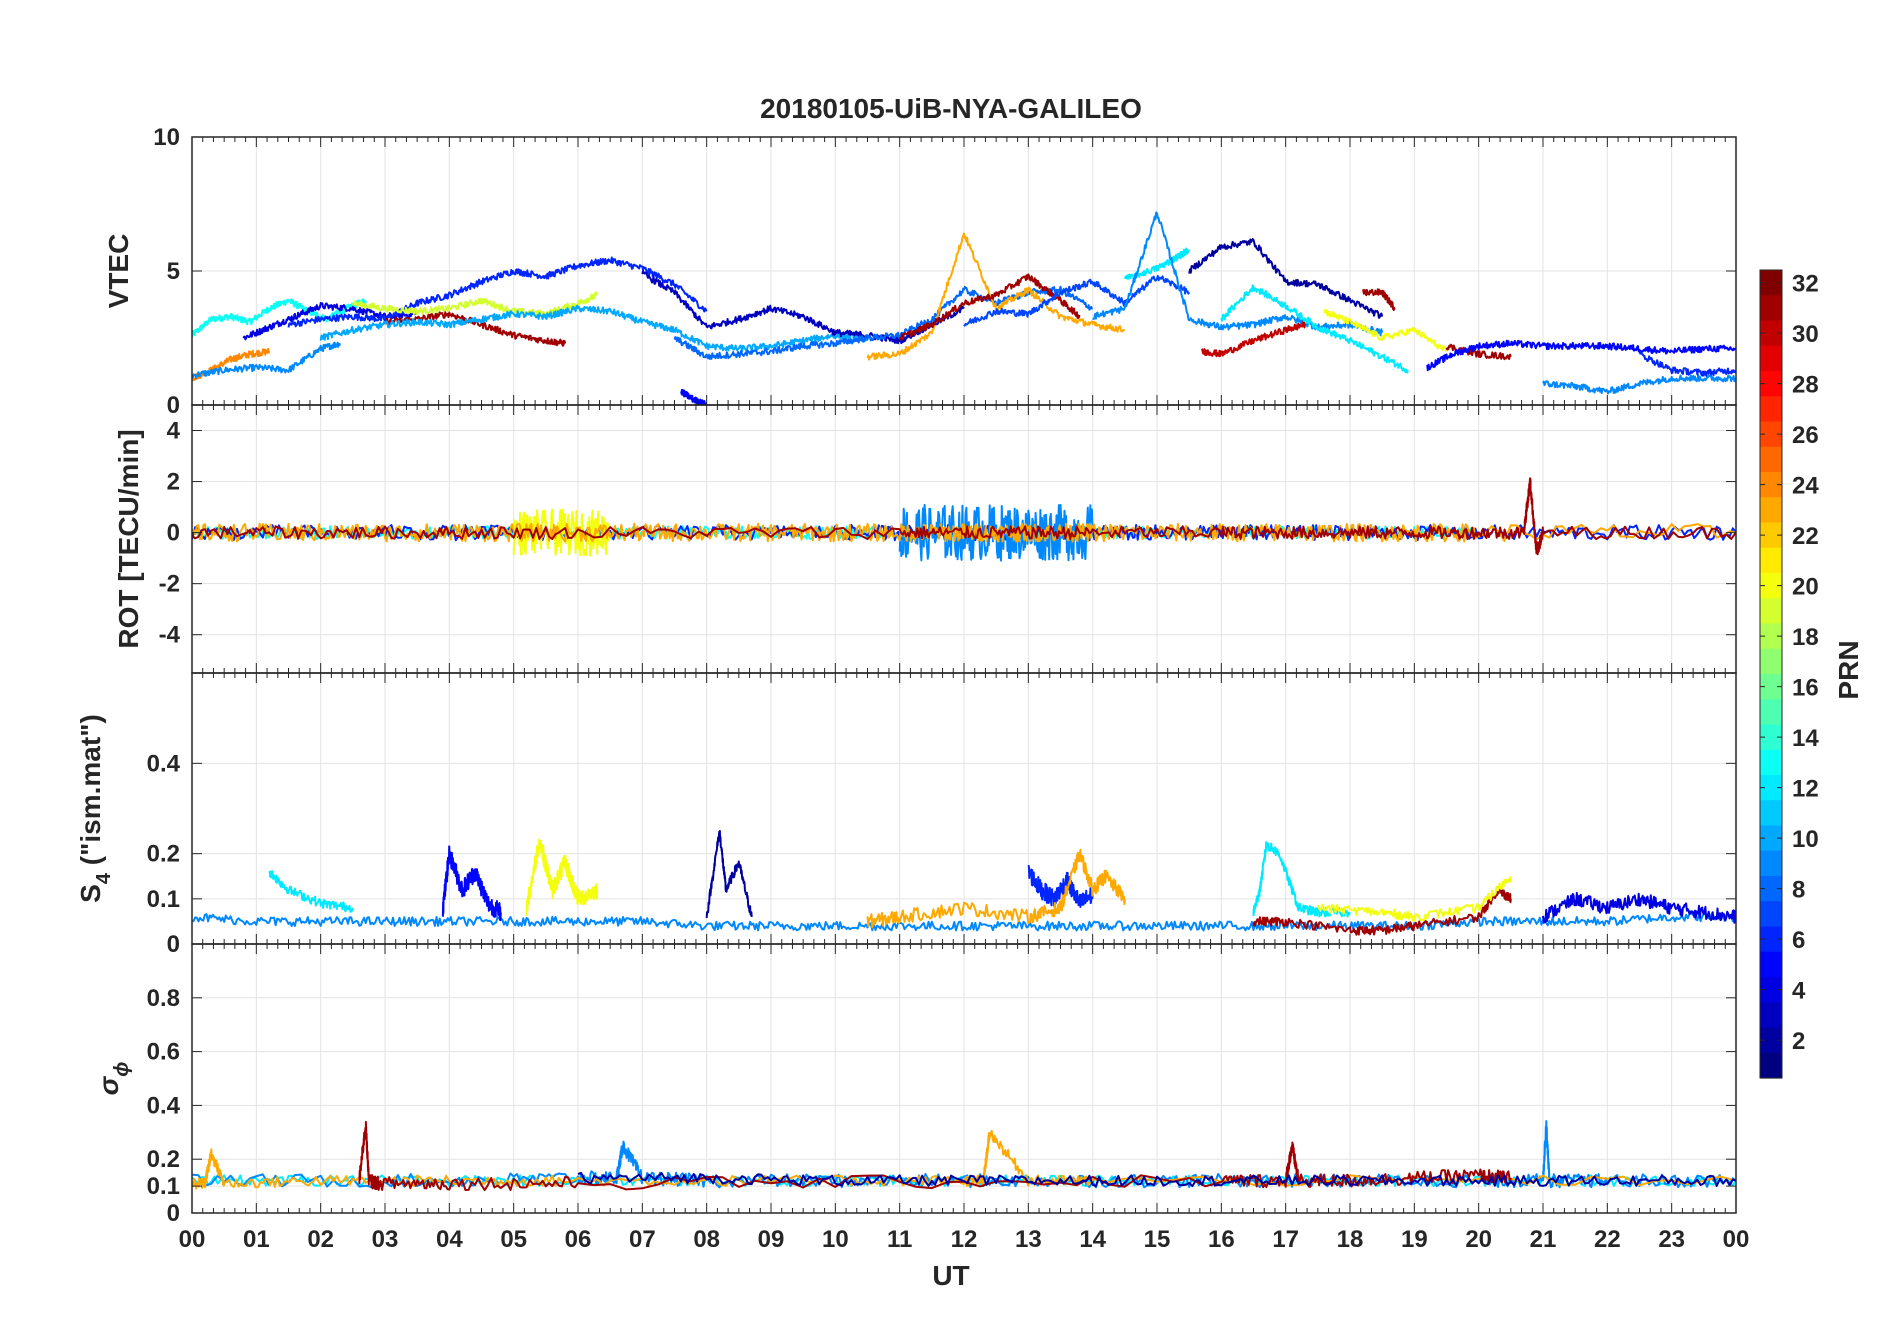  What do you see at coordinates (170, 635) in the screenshot?
I see `y-tick-label: -4` at bounding box center [170, 635].